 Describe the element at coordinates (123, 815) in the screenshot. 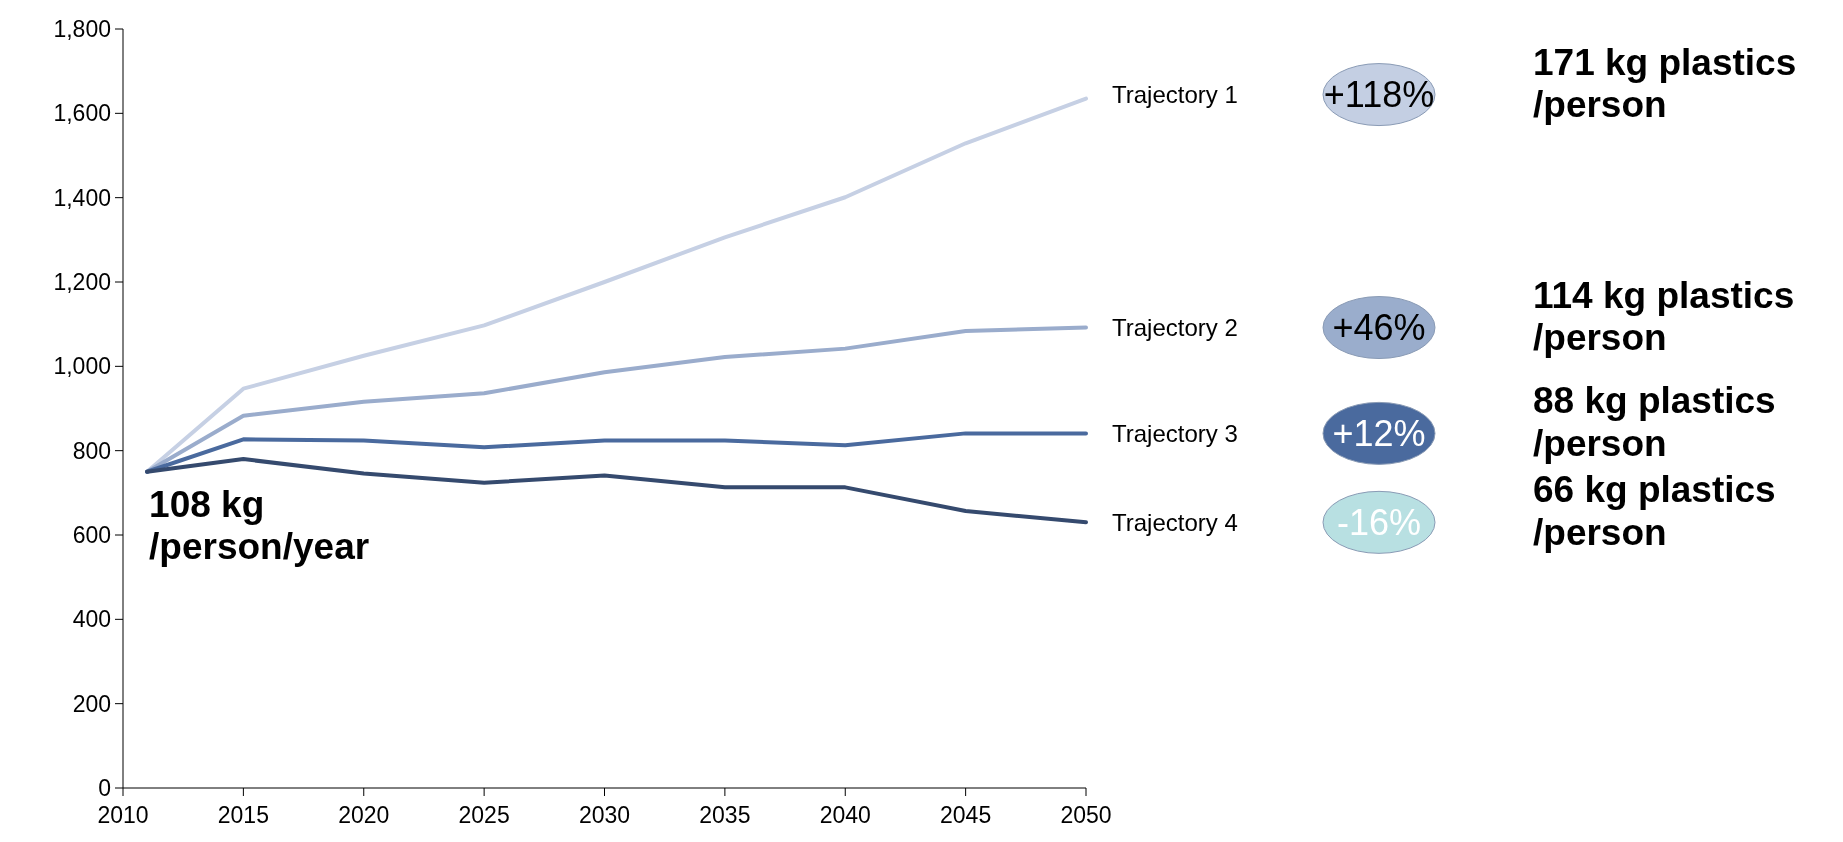

I see `x-tick-label: 2010` at that location.